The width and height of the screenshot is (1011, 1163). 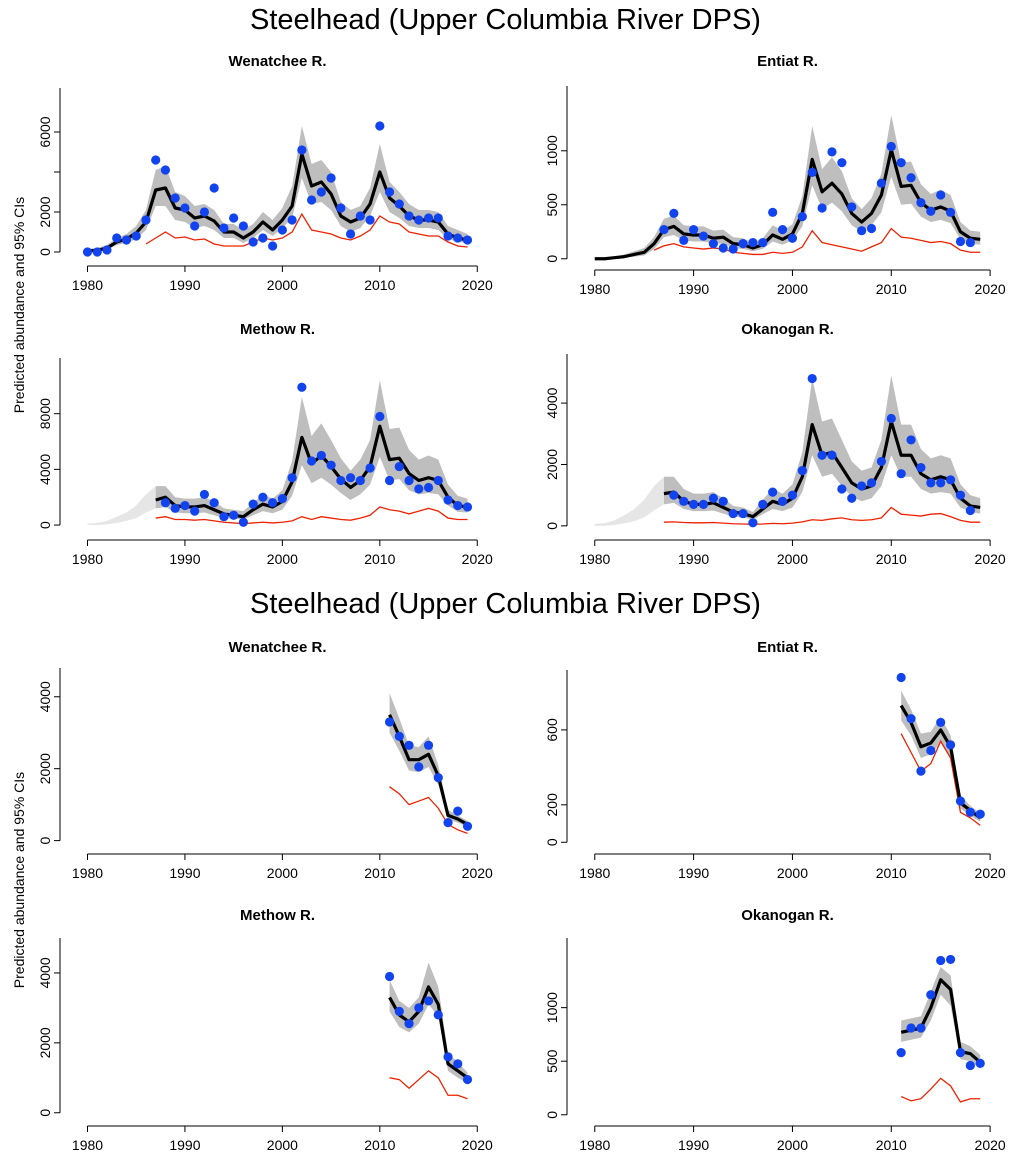 I want to click on panel-methow-top: Methow R. 0 4000 8000 1980 1990 2000 2010 2020, so click(x=265, y=444).